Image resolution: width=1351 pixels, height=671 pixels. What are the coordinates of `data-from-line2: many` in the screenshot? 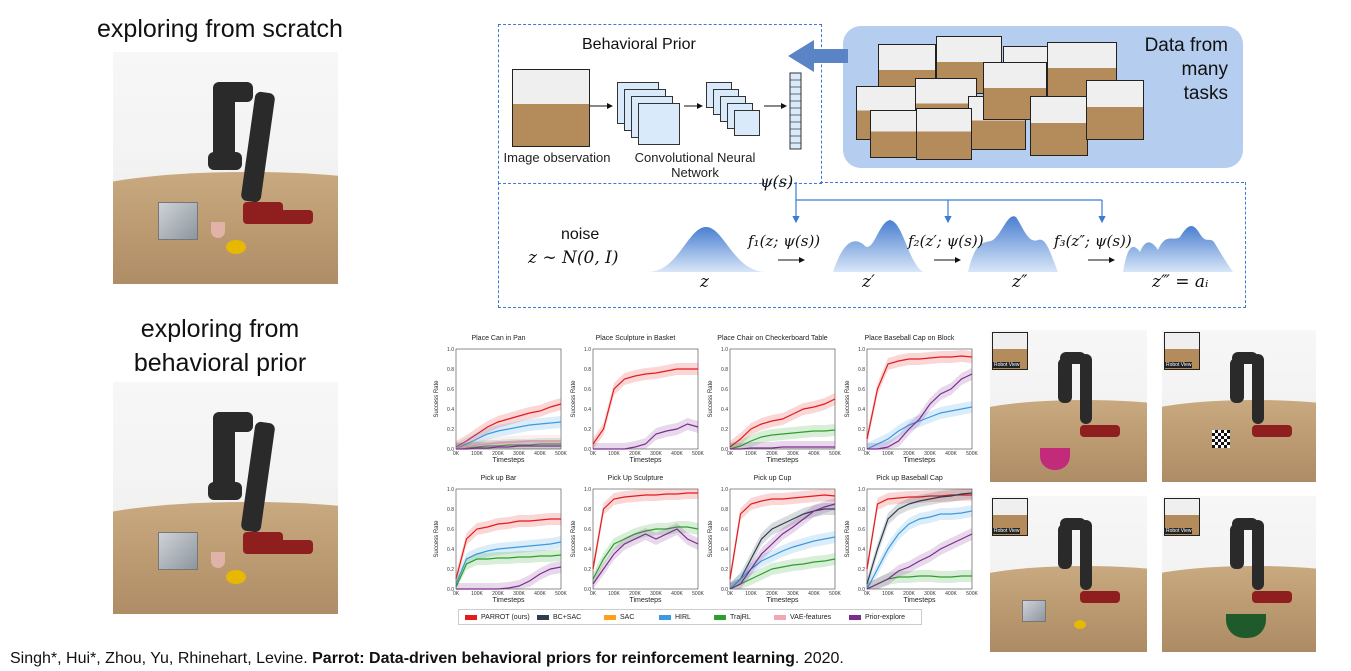 It's located at (1204, 69).